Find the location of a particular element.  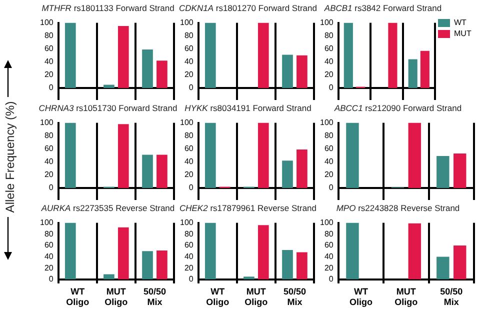

legend-label: WT is located at coordinates (460, 23).